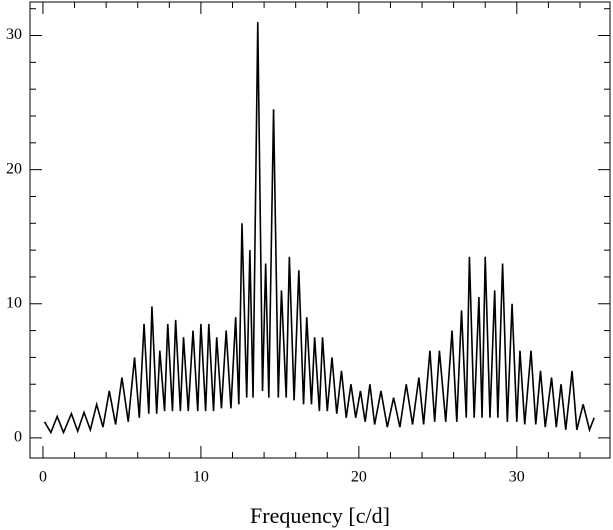 The height and width of the screenshot is (530, 613). I want to click on y-tick-label: 20, so click(14, 168).